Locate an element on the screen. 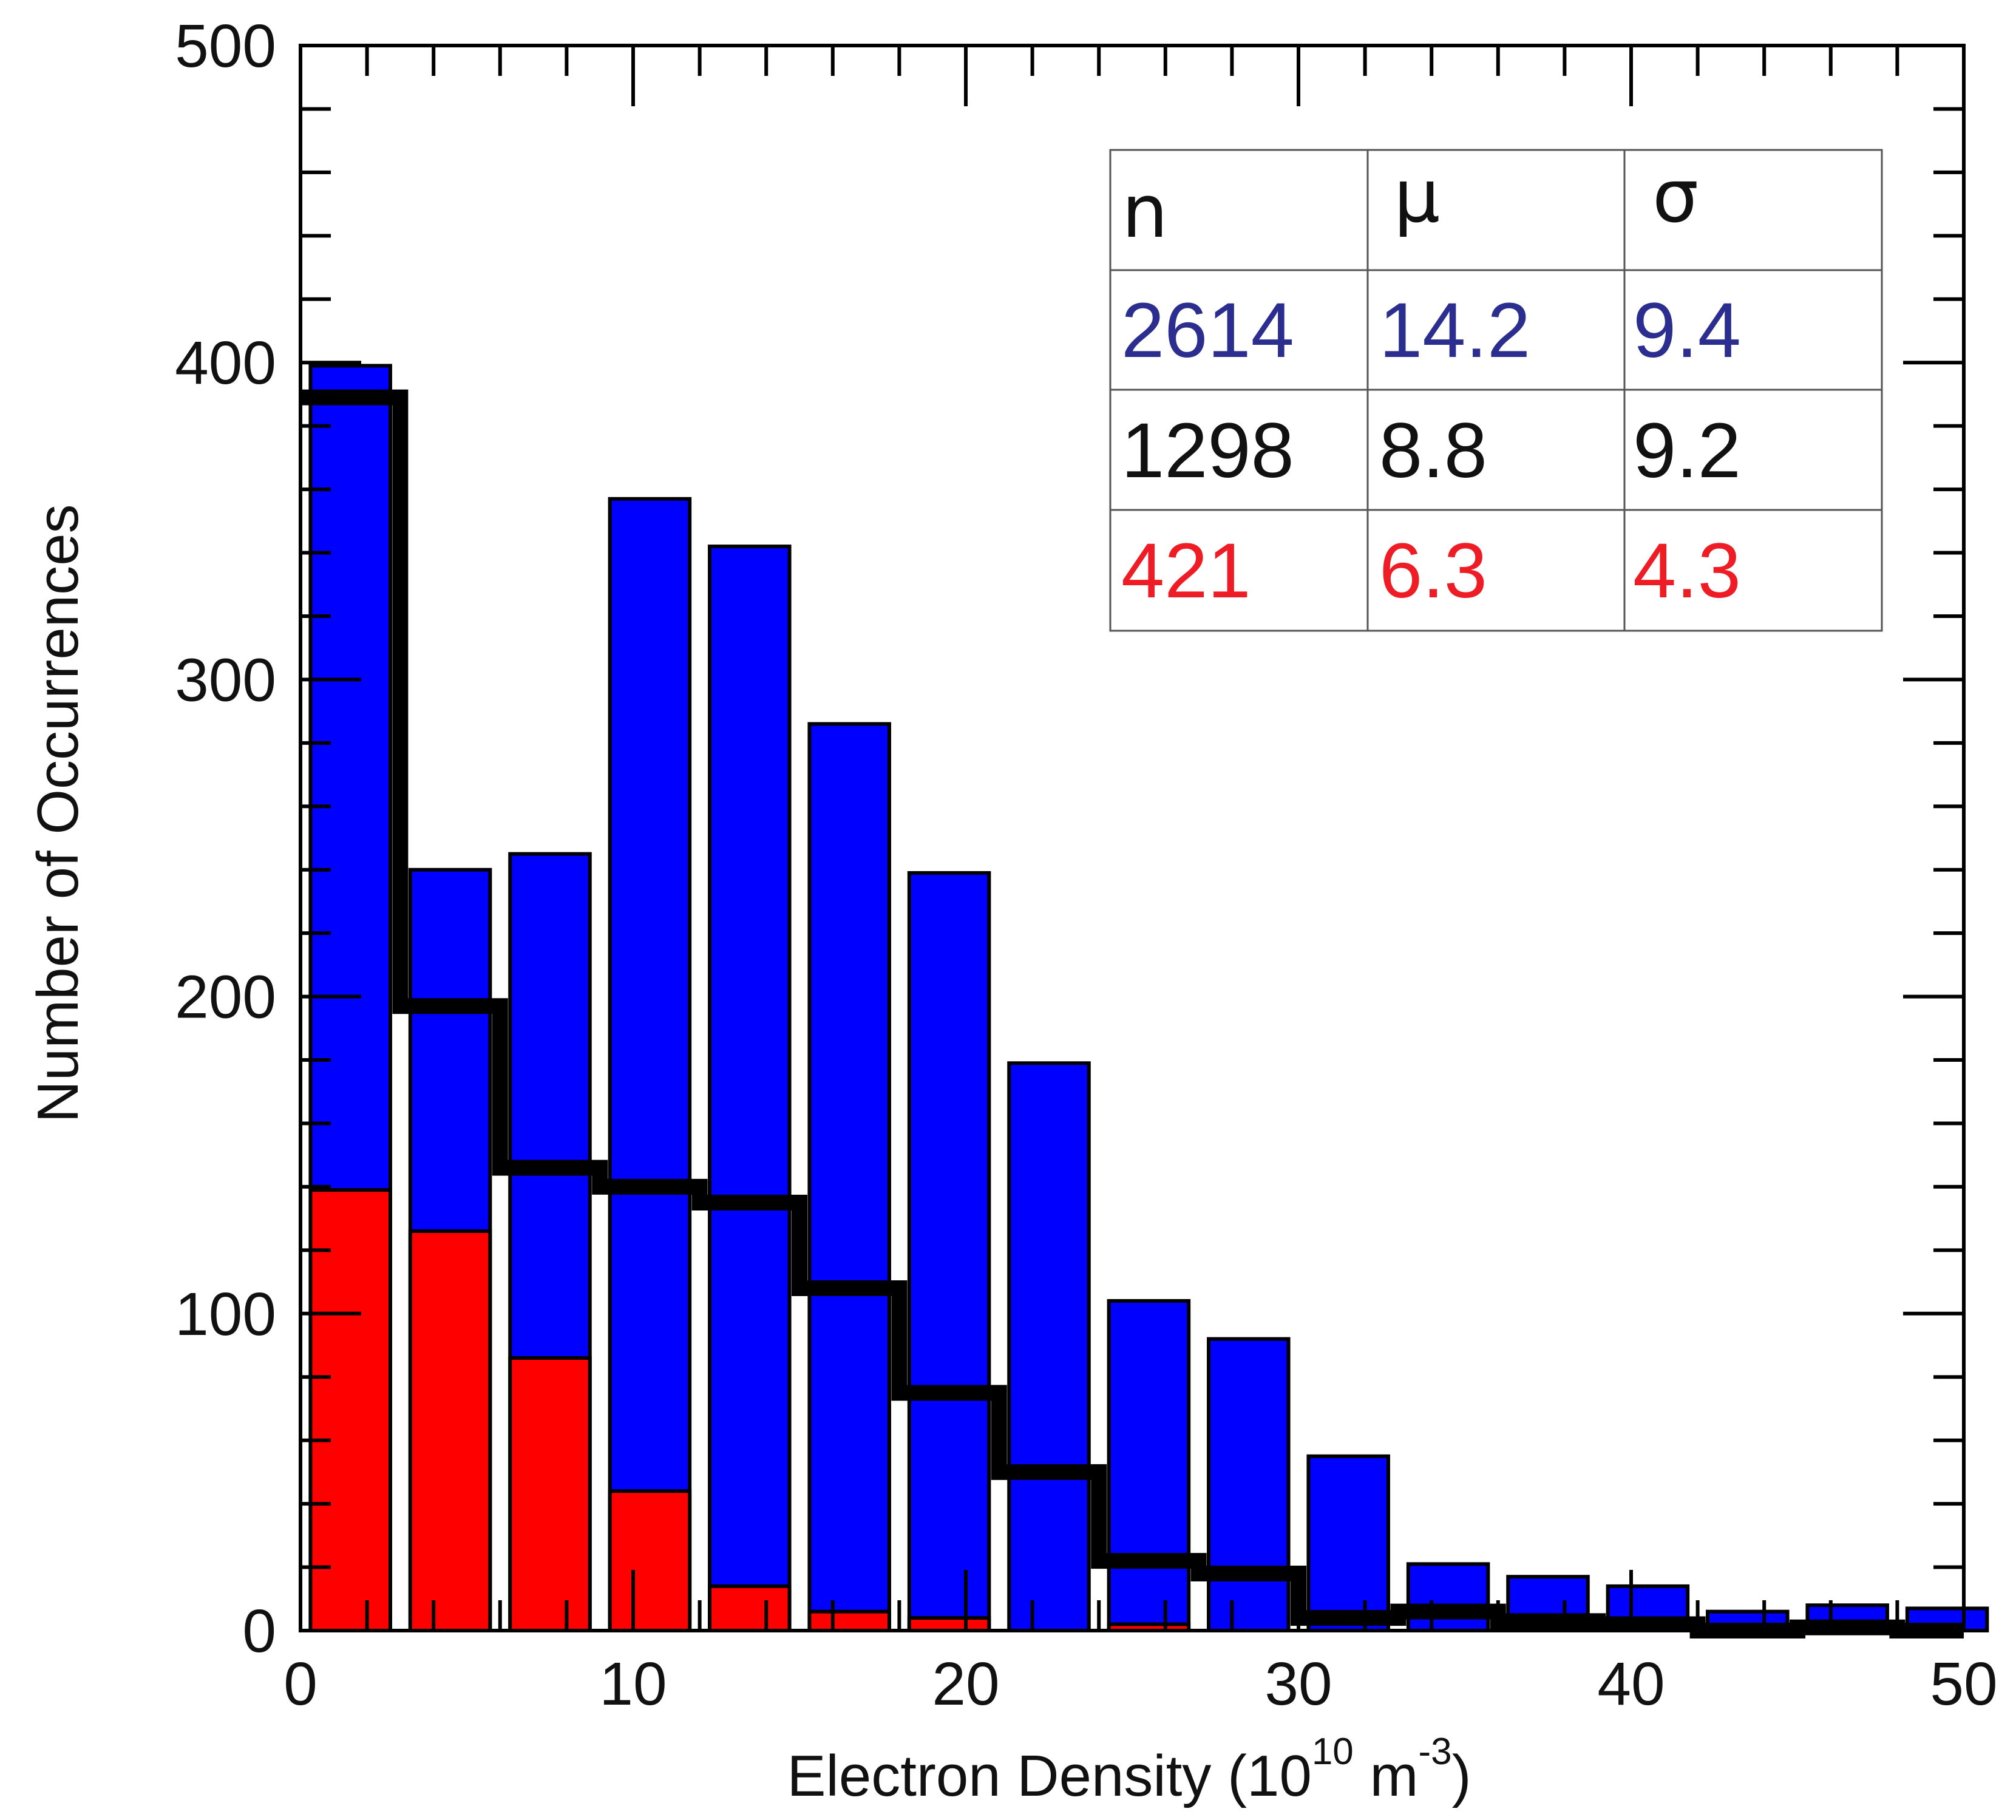 This screenshot has height=1820, width=2016. stats-row3-mu: 6.3 is located at coordinates (1433, 571).